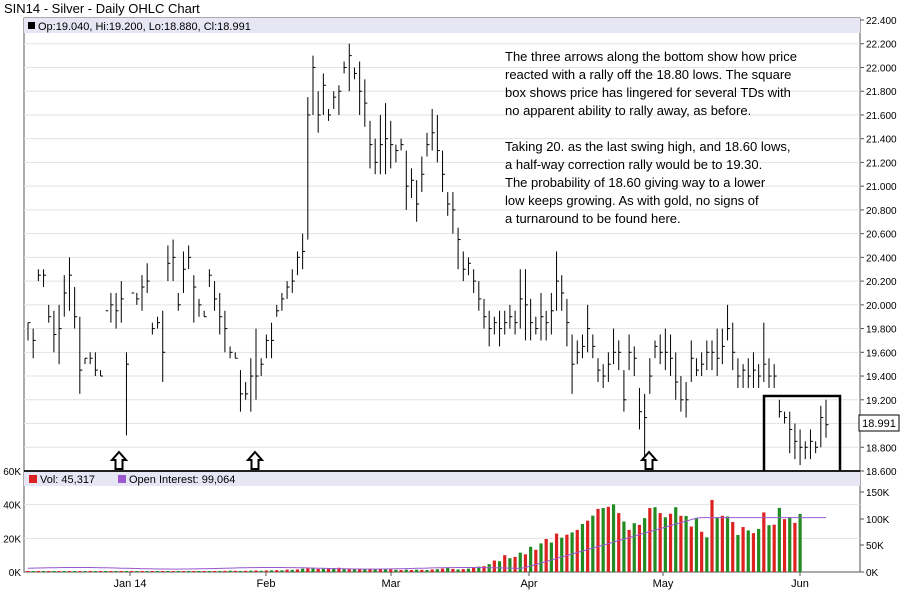  I want to click on volume-info-bar, so click(442, 479).